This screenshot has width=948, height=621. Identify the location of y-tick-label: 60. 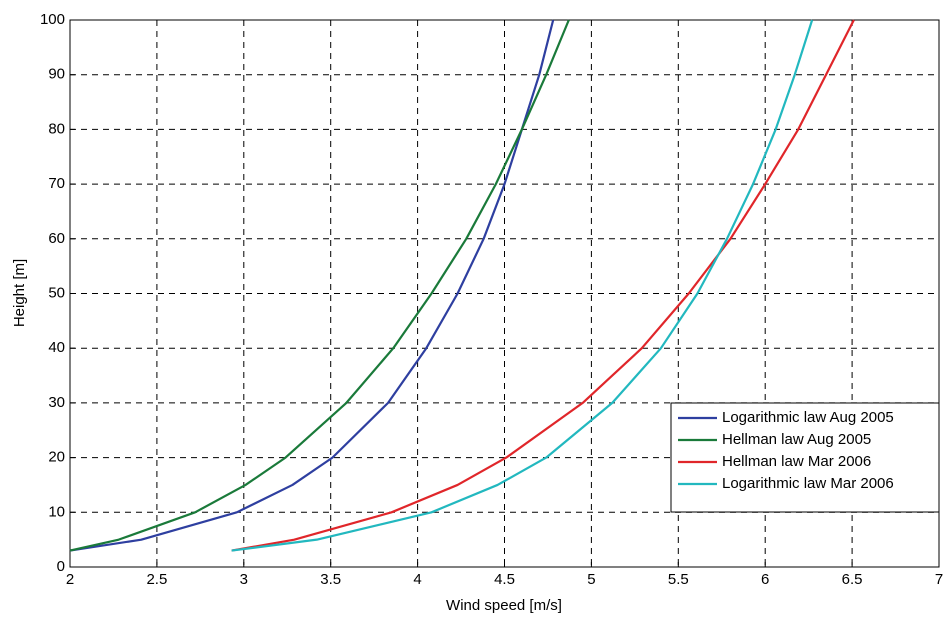
(56, 238).